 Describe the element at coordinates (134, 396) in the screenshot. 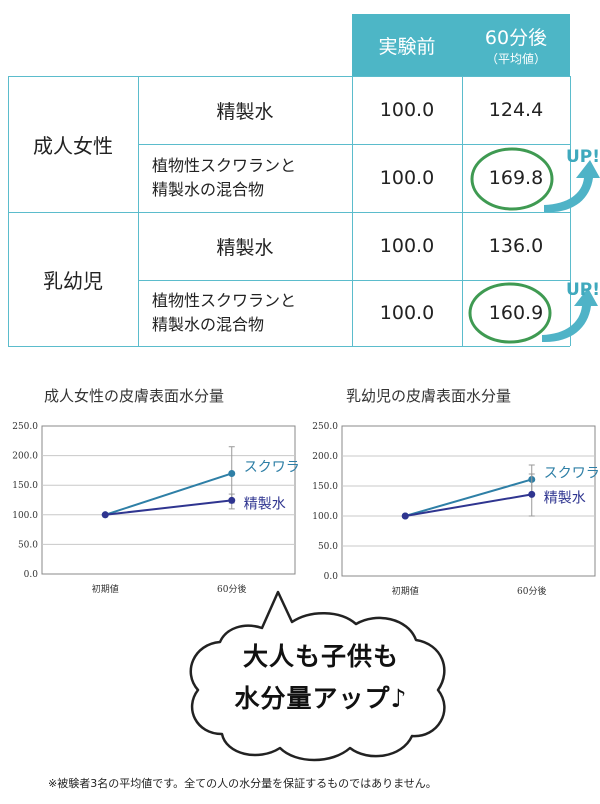

I see `chart-title: 成人女性の皮膚表面水分量` at that location.